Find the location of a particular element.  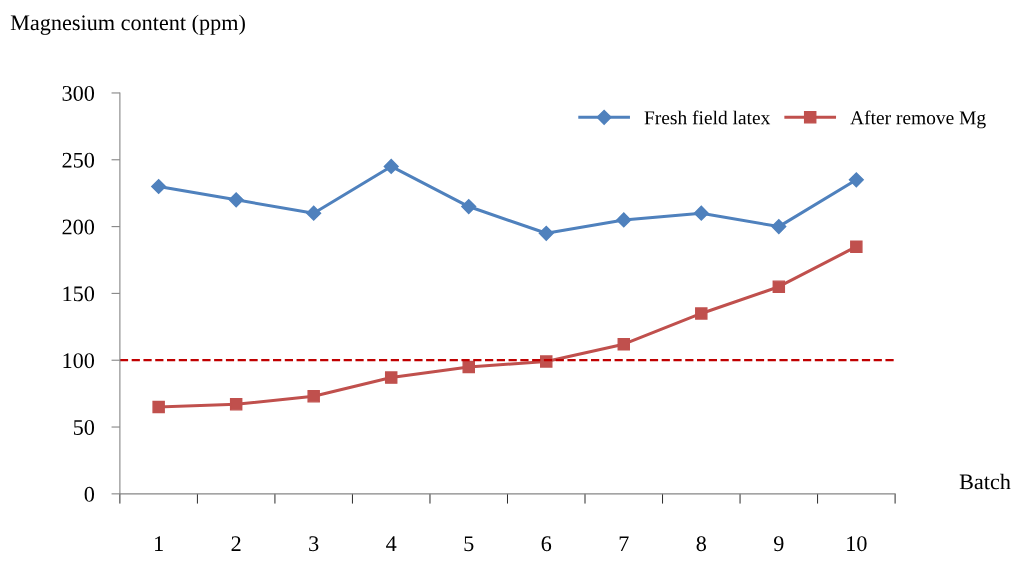

x-tick-label: 3 is located at coordinates (314, 544).